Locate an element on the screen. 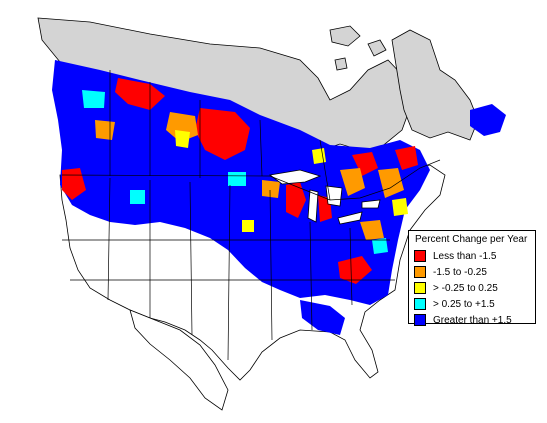 This screenshot has width=547, height=423. province-lines is located at coordinates (220, 135).